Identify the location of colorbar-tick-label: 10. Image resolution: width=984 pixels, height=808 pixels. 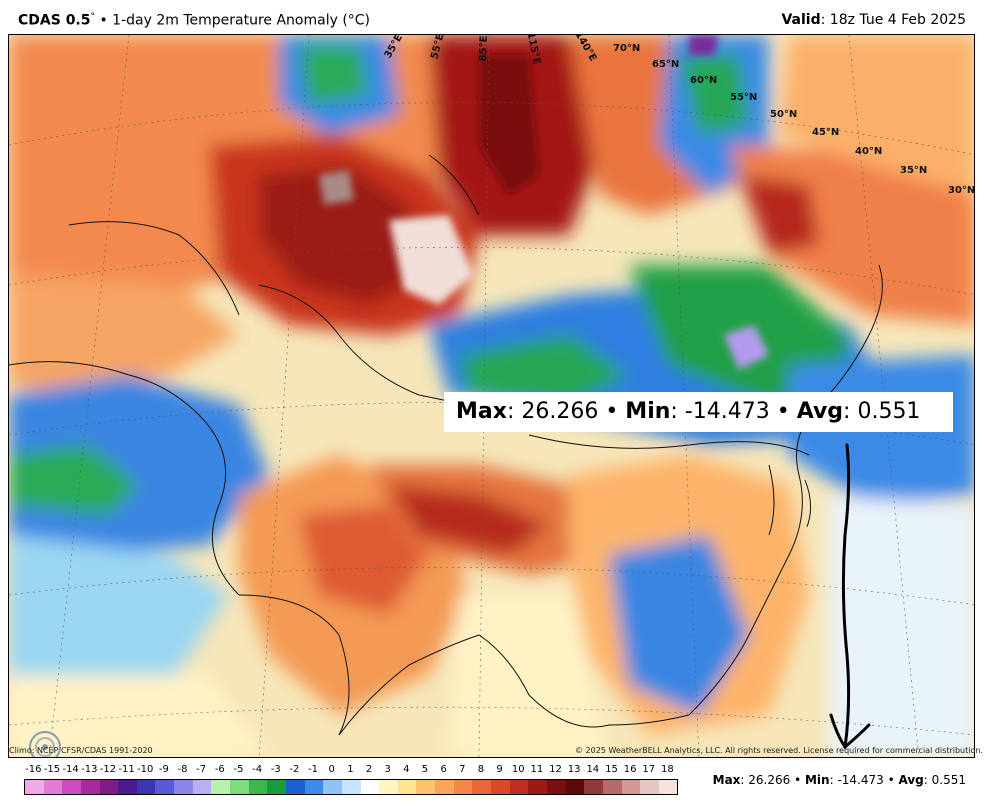
(518, 769).